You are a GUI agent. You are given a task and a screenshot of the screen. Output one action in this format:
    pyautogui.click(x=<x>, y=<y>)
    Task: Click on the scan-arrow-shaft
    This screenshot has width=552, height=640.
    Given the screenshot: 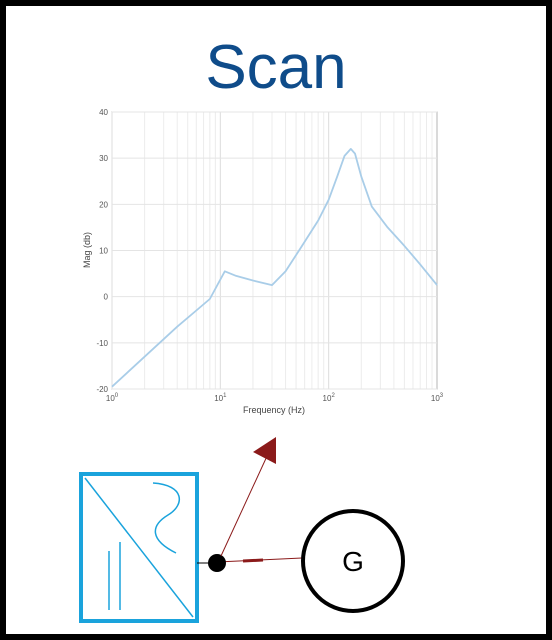 What is the action you would take?
    pyautogui.click(x=244, y=505)
    